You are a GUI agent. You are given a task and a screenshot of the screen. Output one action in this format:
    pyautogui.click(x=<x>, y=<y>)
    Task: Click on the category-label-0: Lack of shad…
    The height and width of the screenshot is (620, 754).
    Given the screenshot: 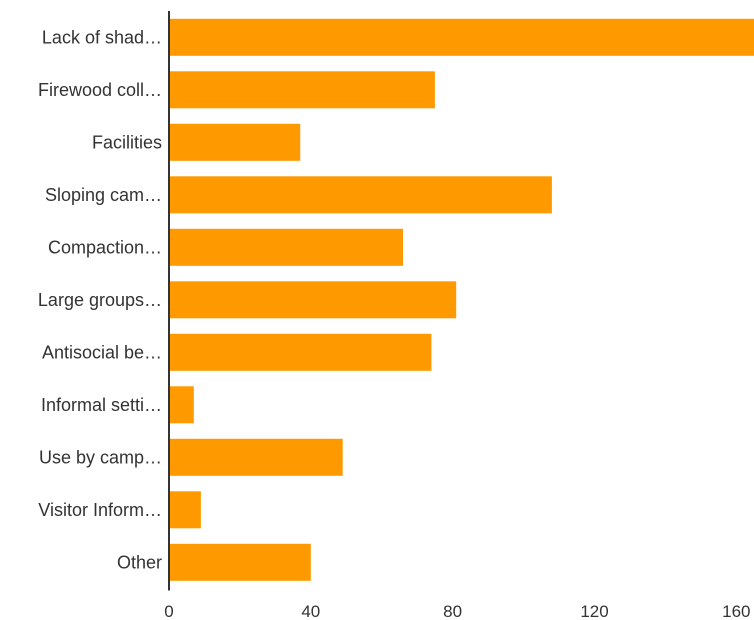 What is the action you would take?
    pyautogui.click(x=102, y=37)
    